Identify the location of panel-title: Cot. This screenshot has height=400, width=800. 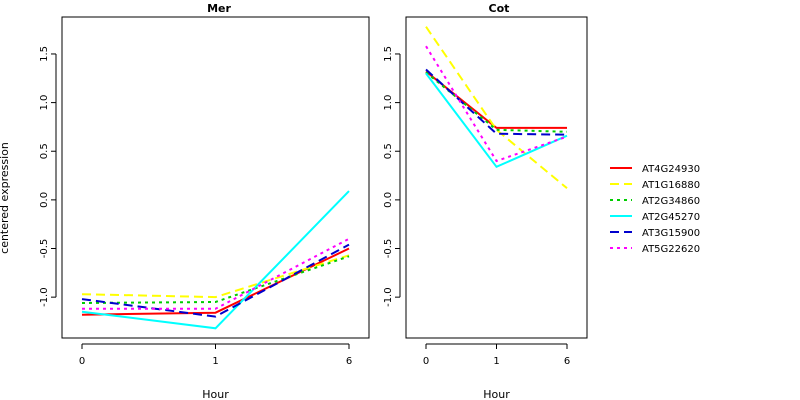
(499, 8).